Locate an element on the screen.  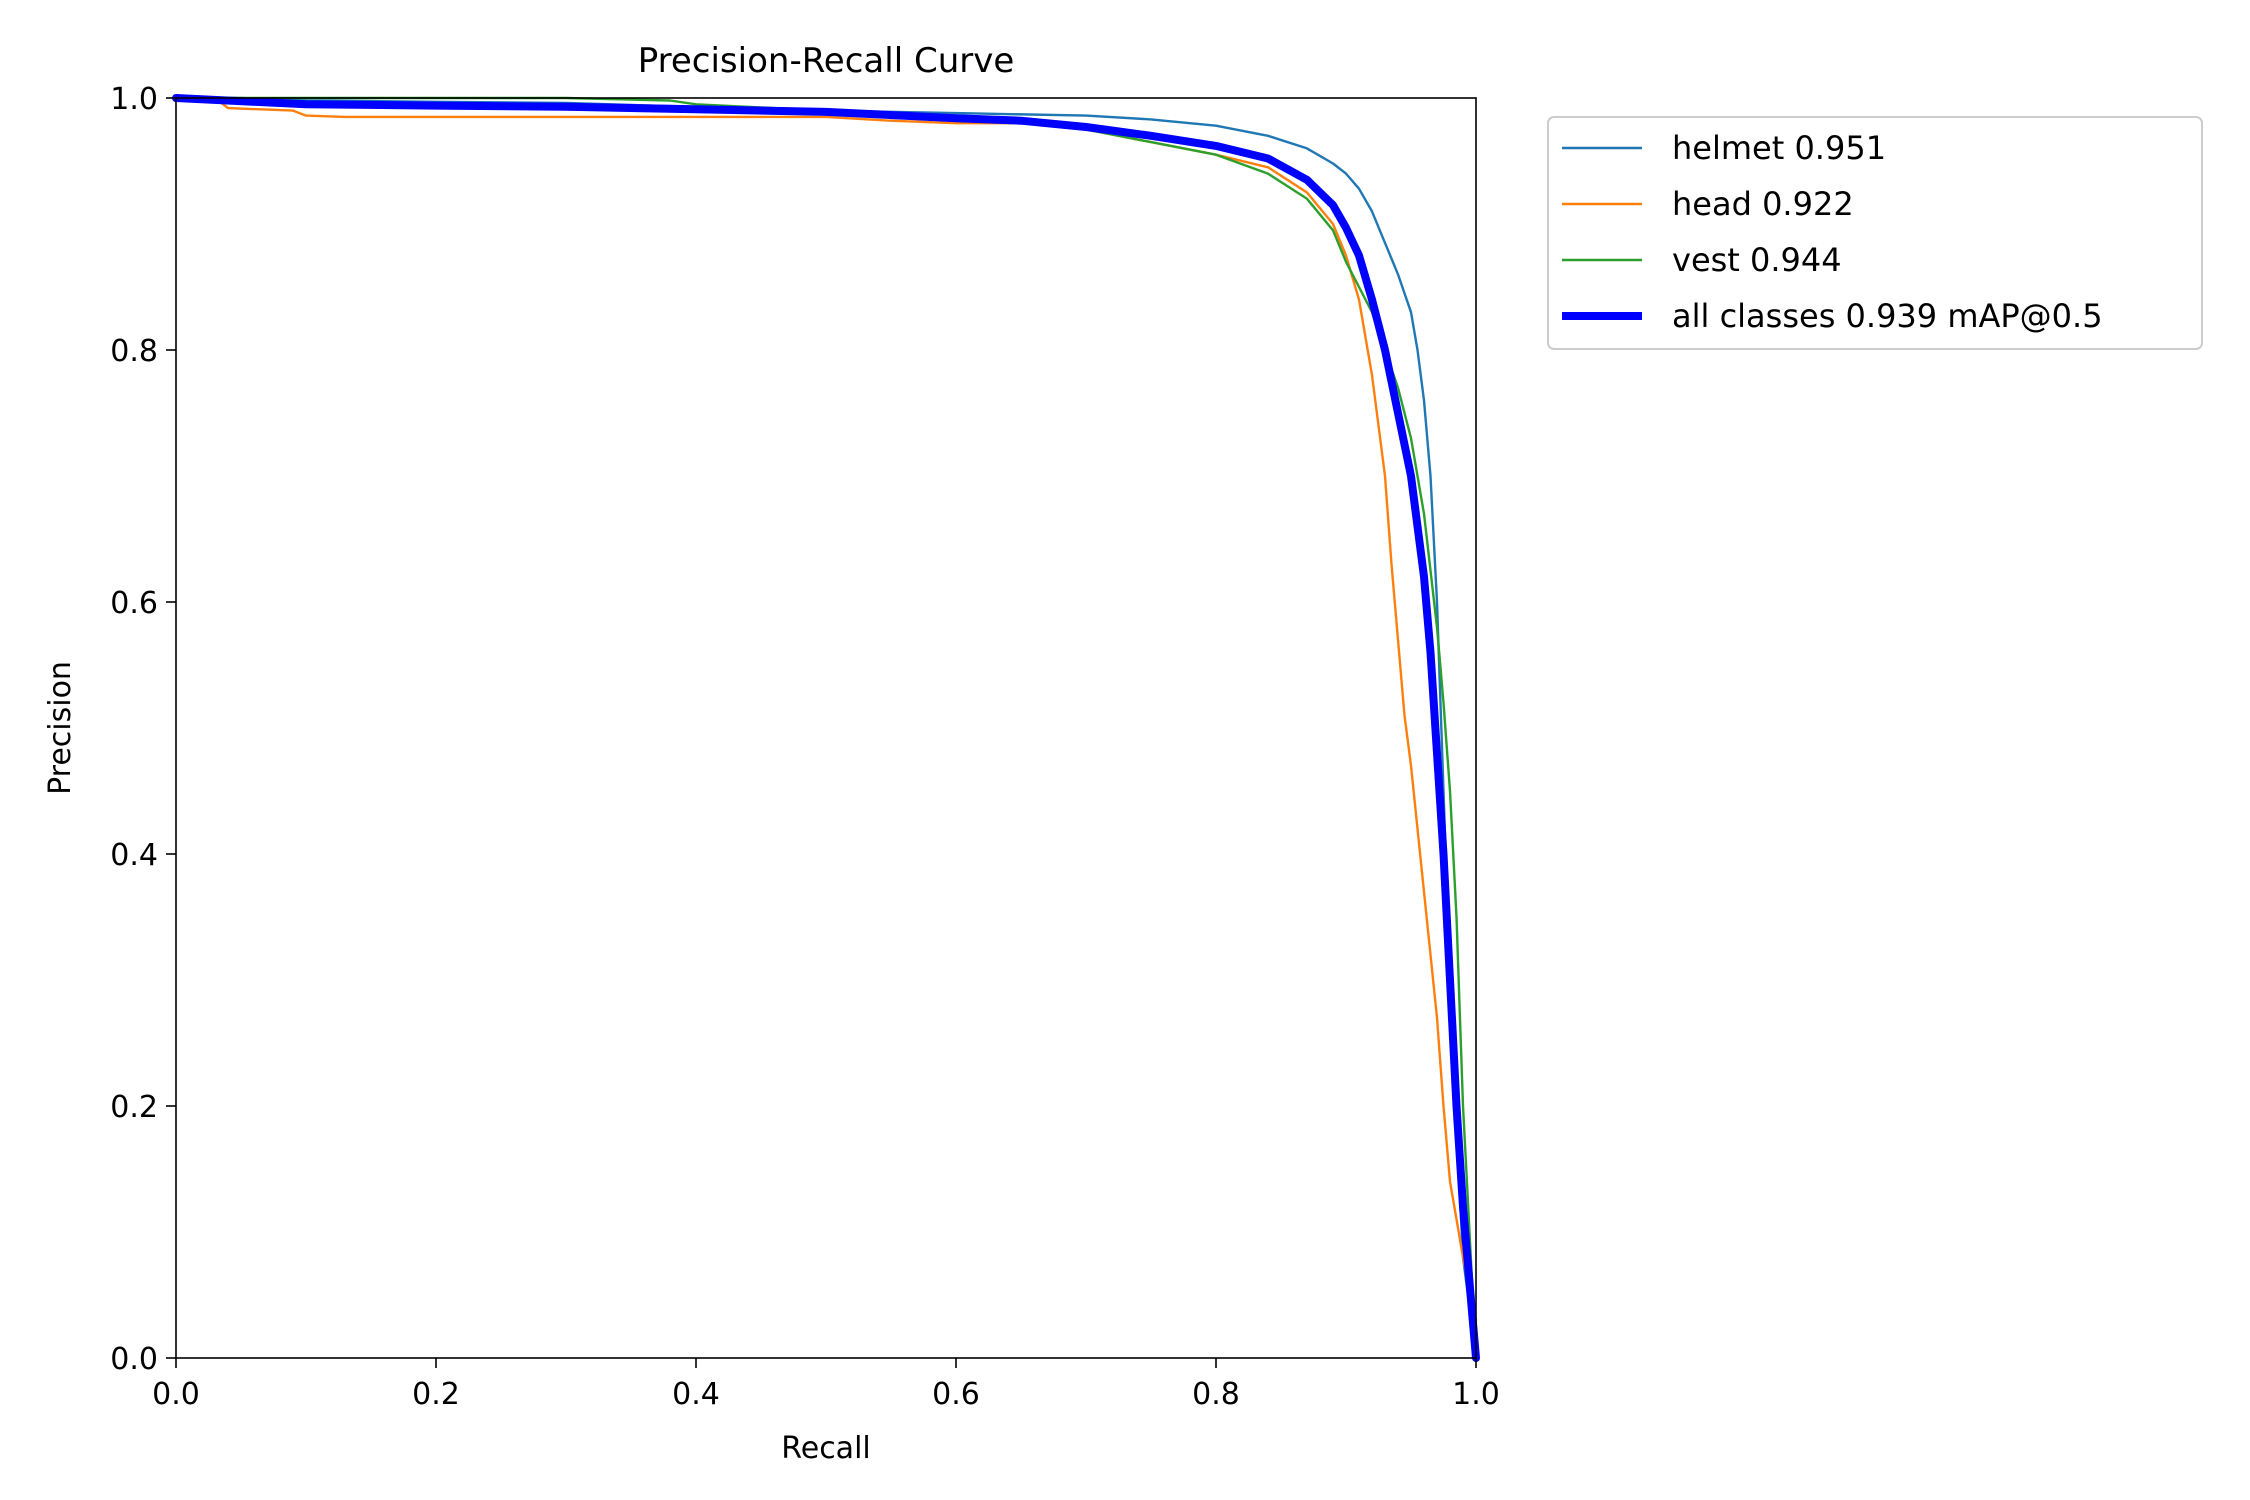
legend-frame is located at coordinates (1875, 233).